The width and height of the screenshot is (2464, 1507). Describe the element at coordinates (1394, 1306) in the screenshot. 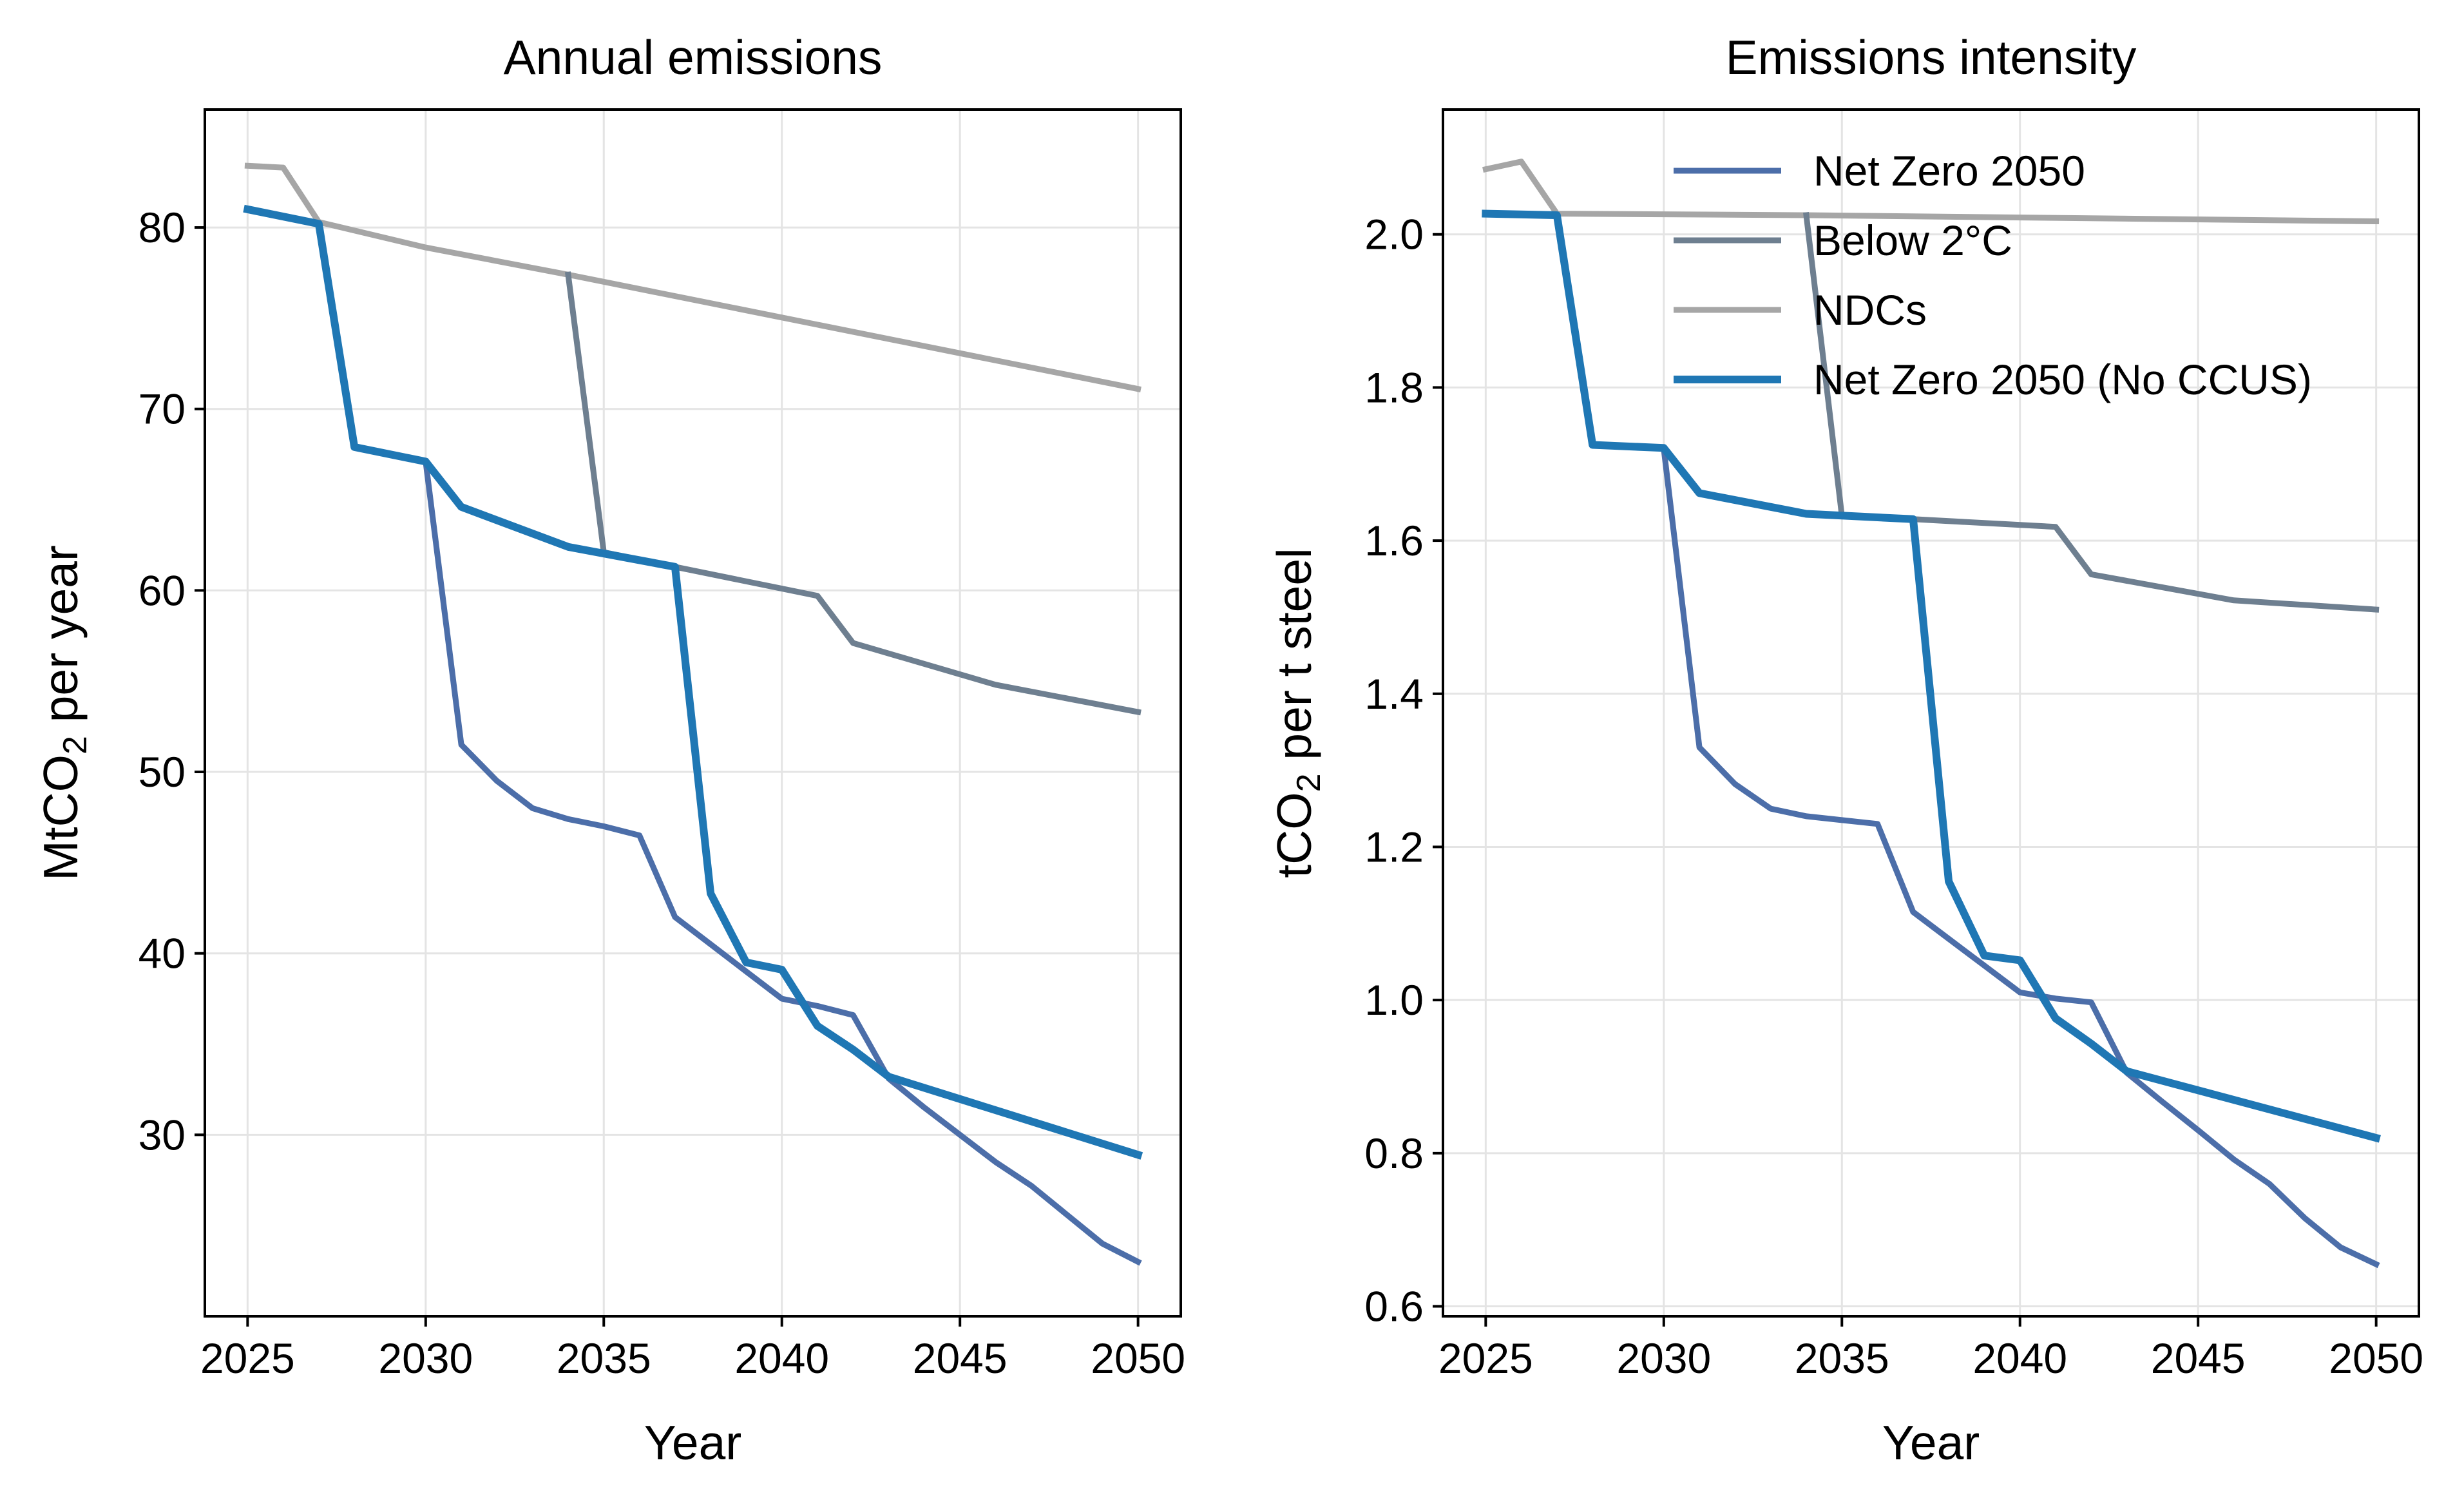

I see `y-tick-label: 0.6` at that location.